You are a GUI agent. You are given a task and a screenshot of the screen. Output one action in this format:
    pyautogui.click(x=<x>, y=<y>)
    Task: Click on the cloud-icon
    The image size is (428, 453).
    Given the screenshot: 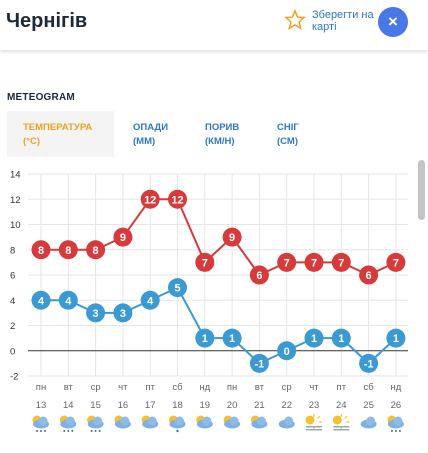 What is the action you would take?
    pyautogui.click(x=368, y=422)
    